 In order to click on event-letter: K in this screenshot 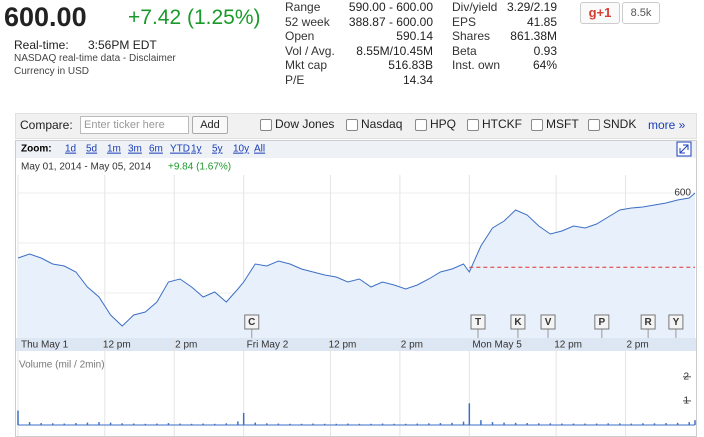, I will do `click(518, 322)`.